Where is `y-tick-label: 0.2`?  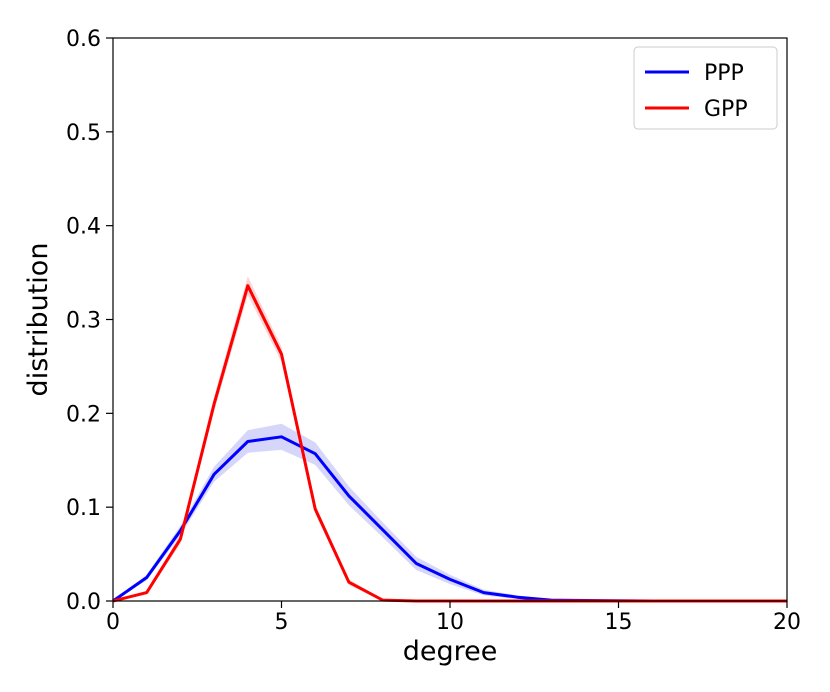 y-tick-label: 0.2 is located at coordinates (83, 414).